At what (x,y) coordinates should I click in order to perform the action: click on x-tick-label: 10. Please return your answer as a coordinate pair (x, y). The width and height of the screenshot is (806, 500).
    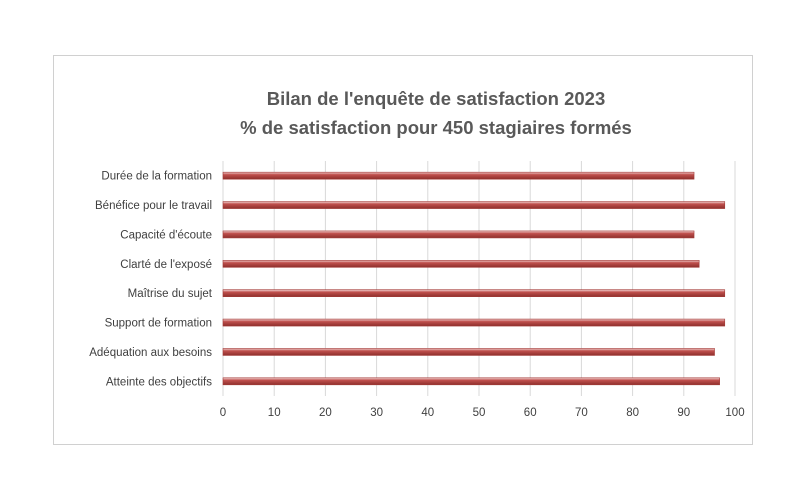
    Looking at the image, I should click on (274, 413).